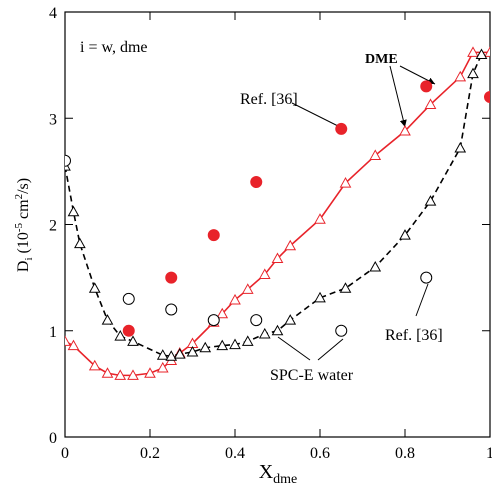 The image size is (492, 494). I want to click on x-tick-label: 0.6, so click(320, 453).